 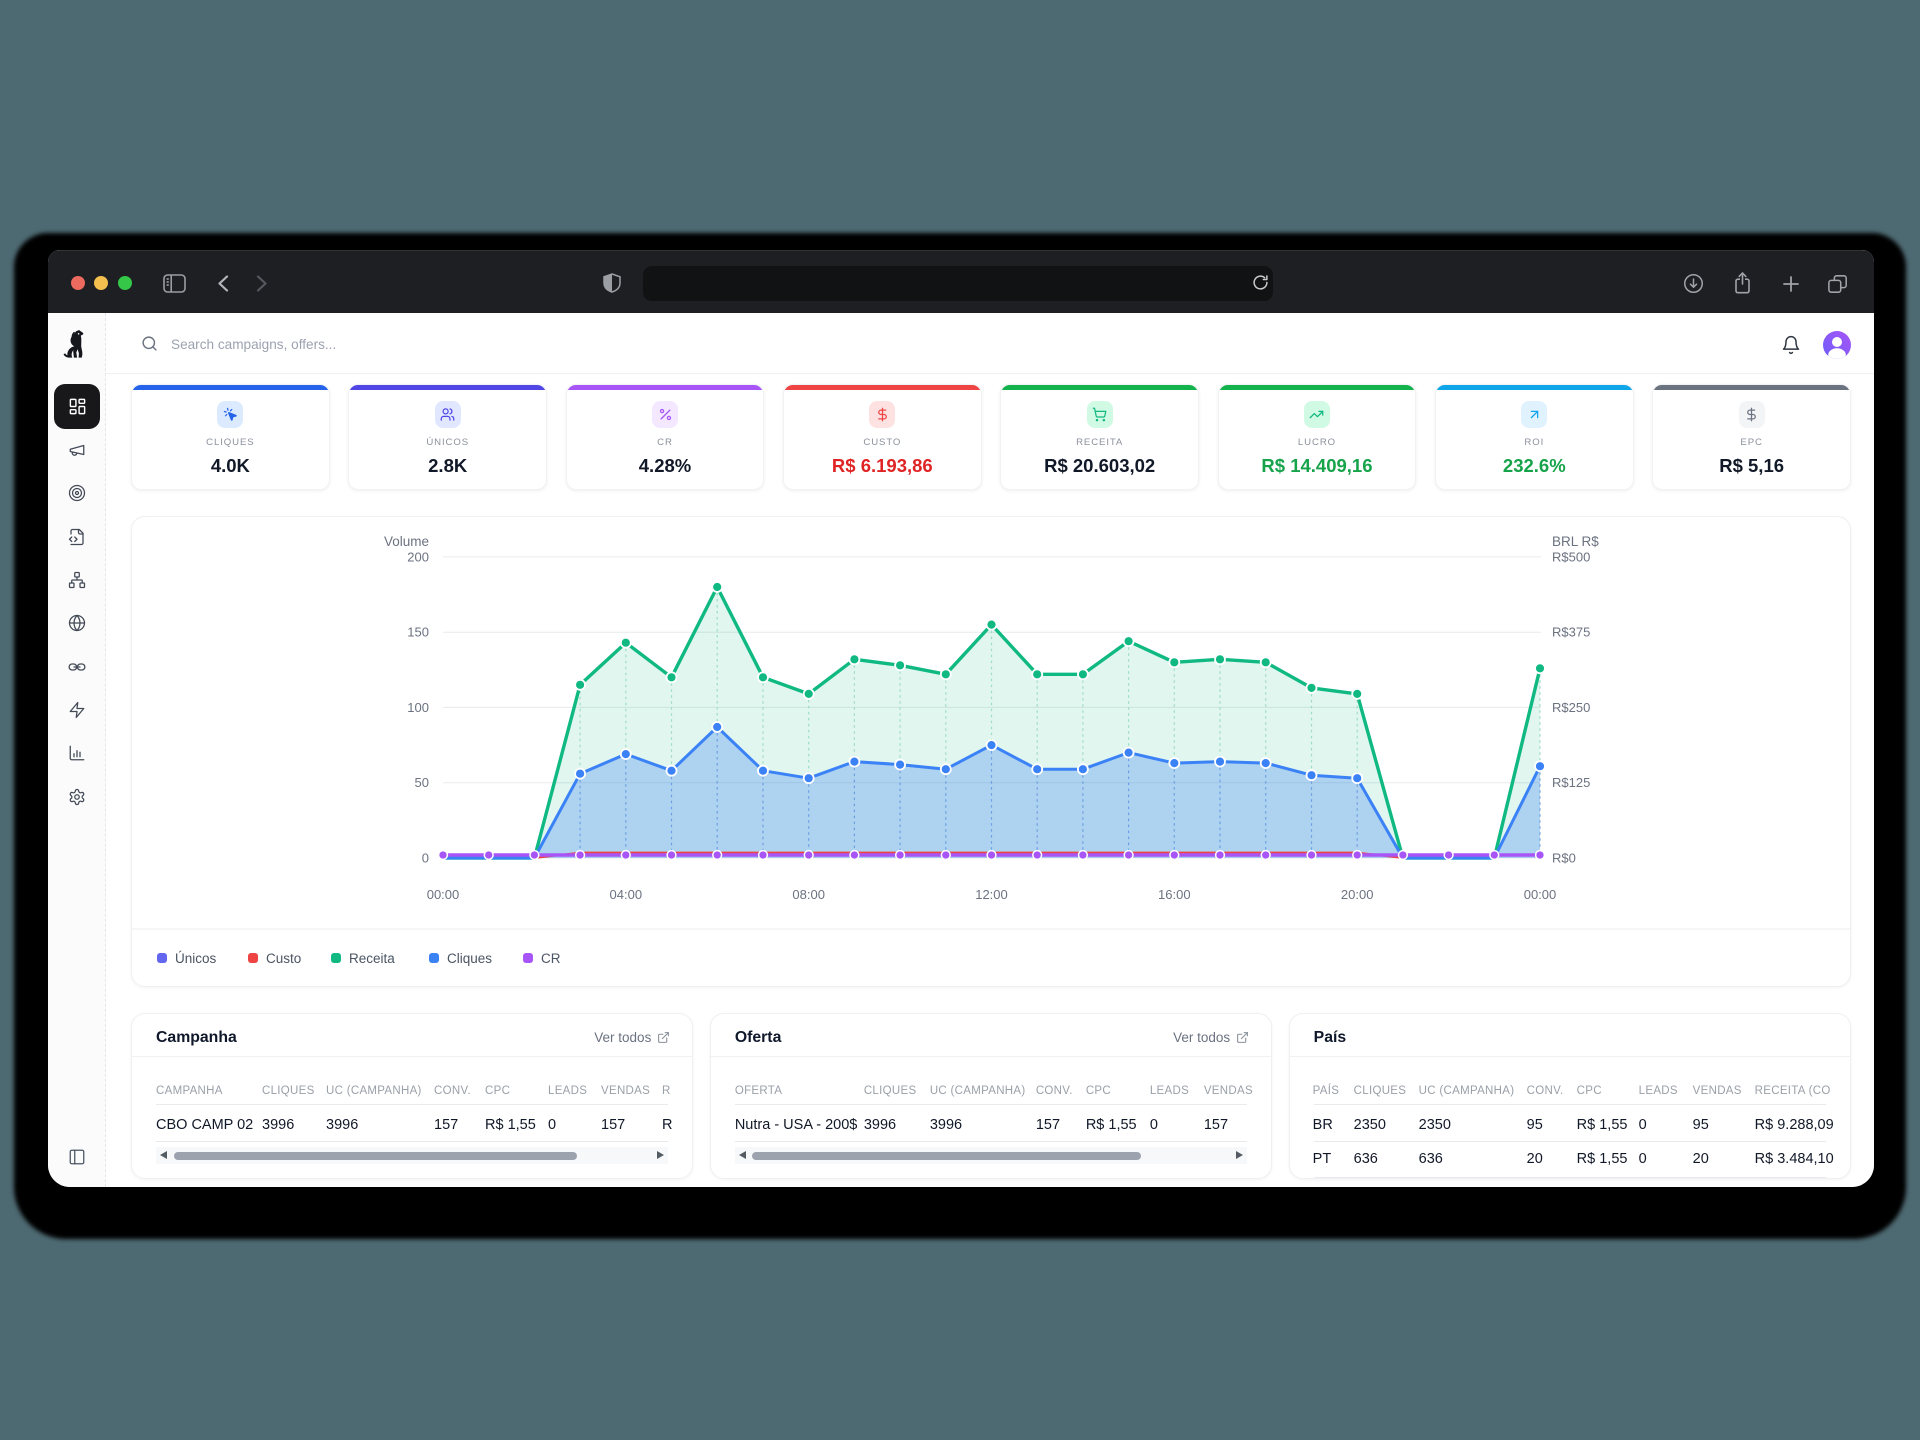 What do you see at coordinates (1564, 858) in the screenshot?
I see `svg-text: R$0` at bounding box center [1564, 858].